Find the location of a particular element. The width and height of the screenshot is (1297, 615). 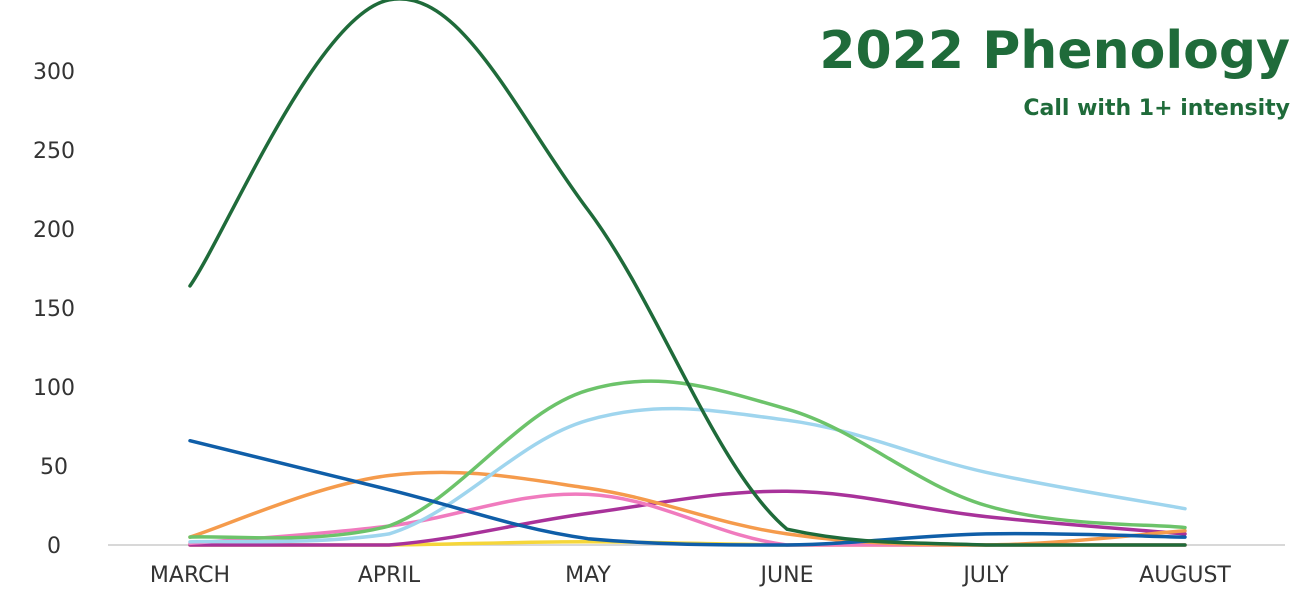

y-axis-ticks: 0 50 100 150 200 250 300 is located at coordinates (54, 309).